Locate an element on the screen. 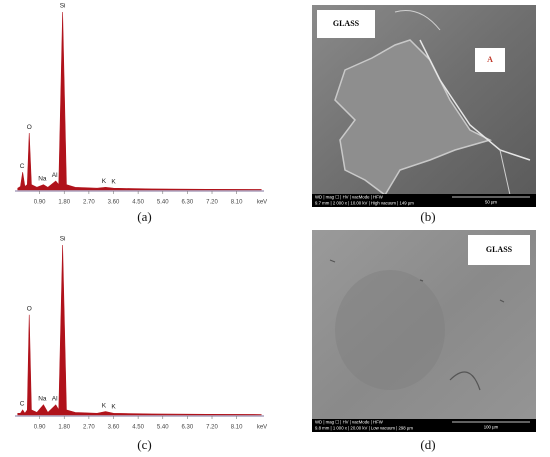 This screenshot has width=550, height=457. panel-caption: (b) is located at coordinates (427, 216).